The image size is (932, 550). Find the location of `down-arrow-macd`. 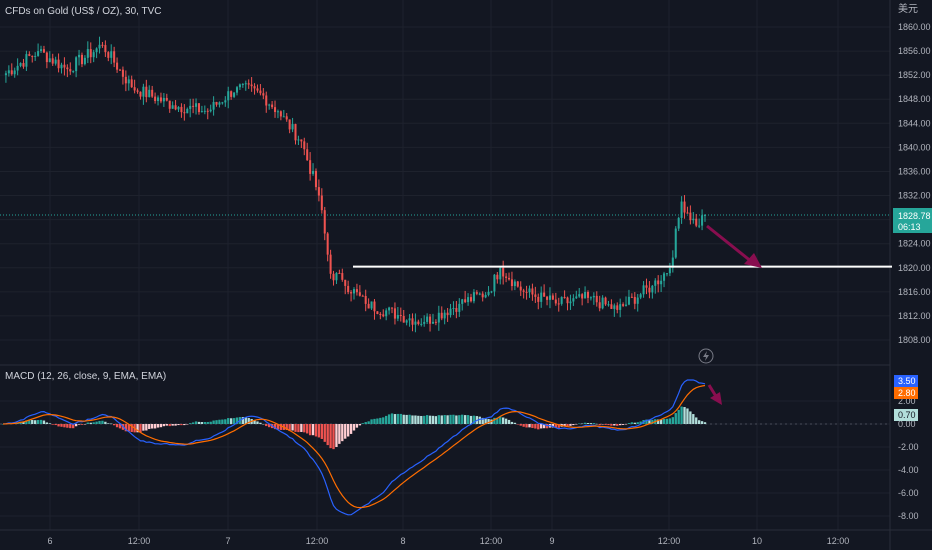

down-arrow-macd is located at coordinates (714, 394).